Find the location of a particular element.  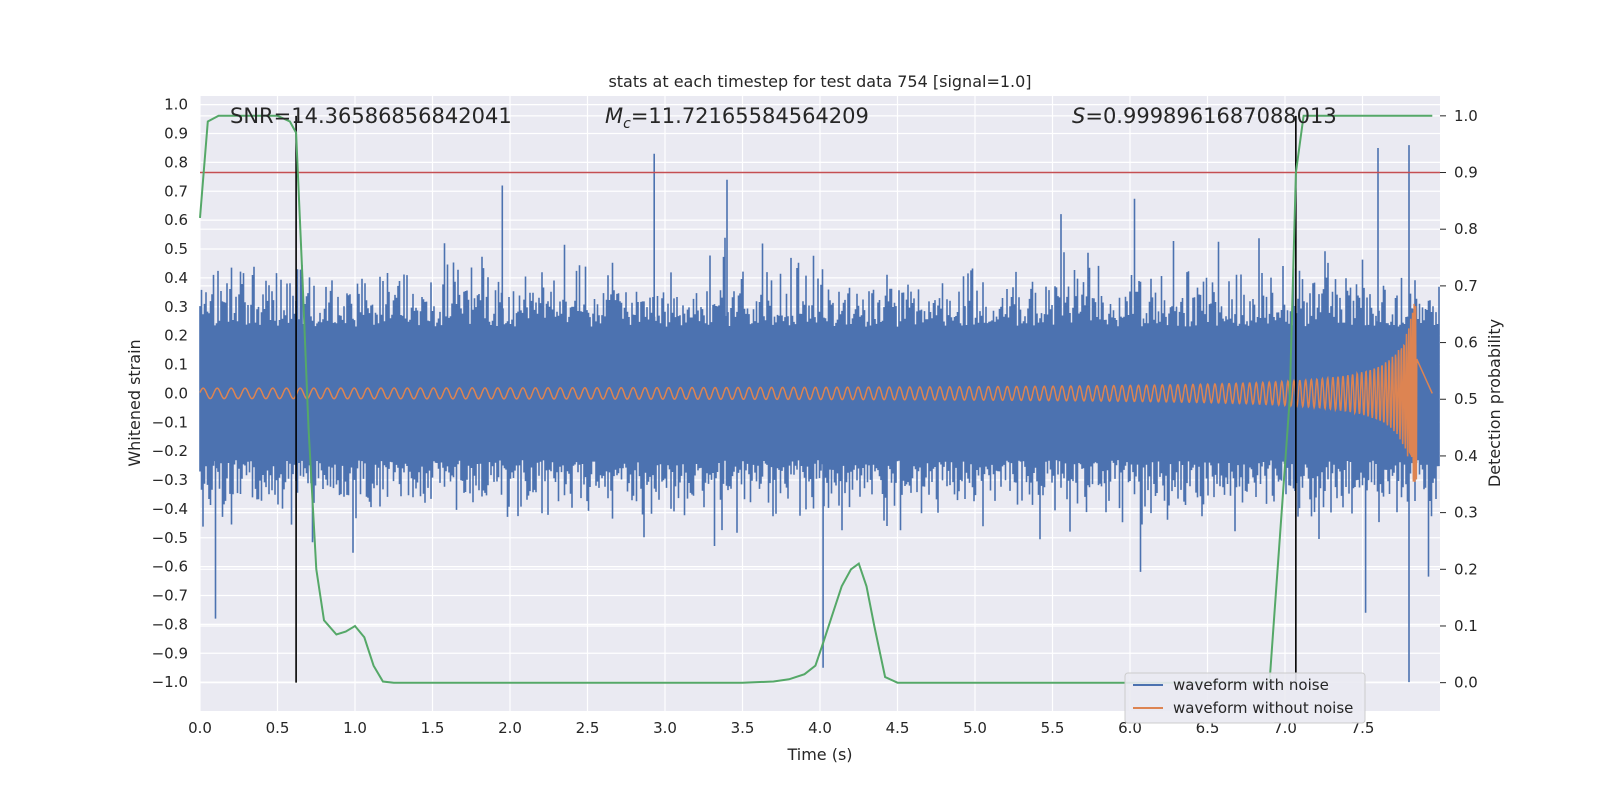

y-tick-label: 0.3 is located at coordinates (176, 307).